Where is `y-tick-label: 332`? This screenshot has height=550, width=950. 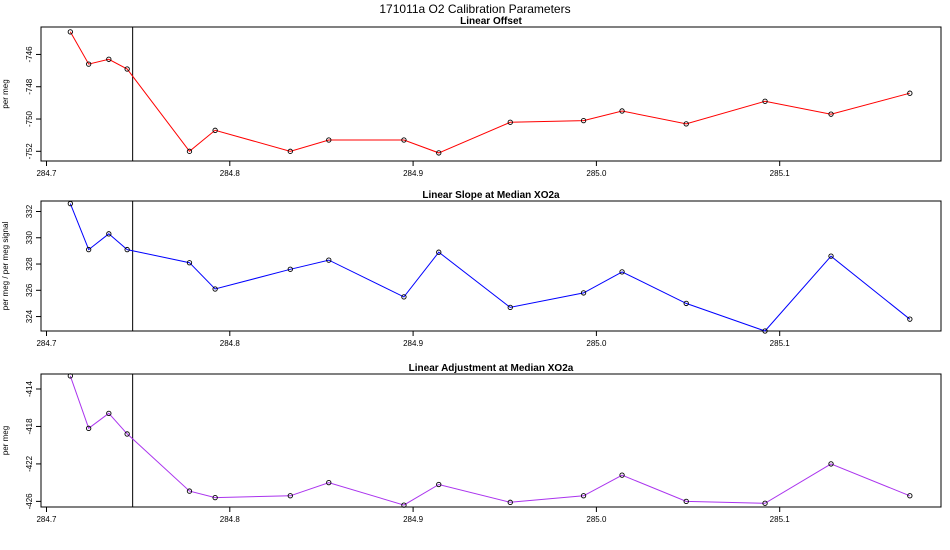 y-tick-label: 332 is located at coordinates (29, 211).